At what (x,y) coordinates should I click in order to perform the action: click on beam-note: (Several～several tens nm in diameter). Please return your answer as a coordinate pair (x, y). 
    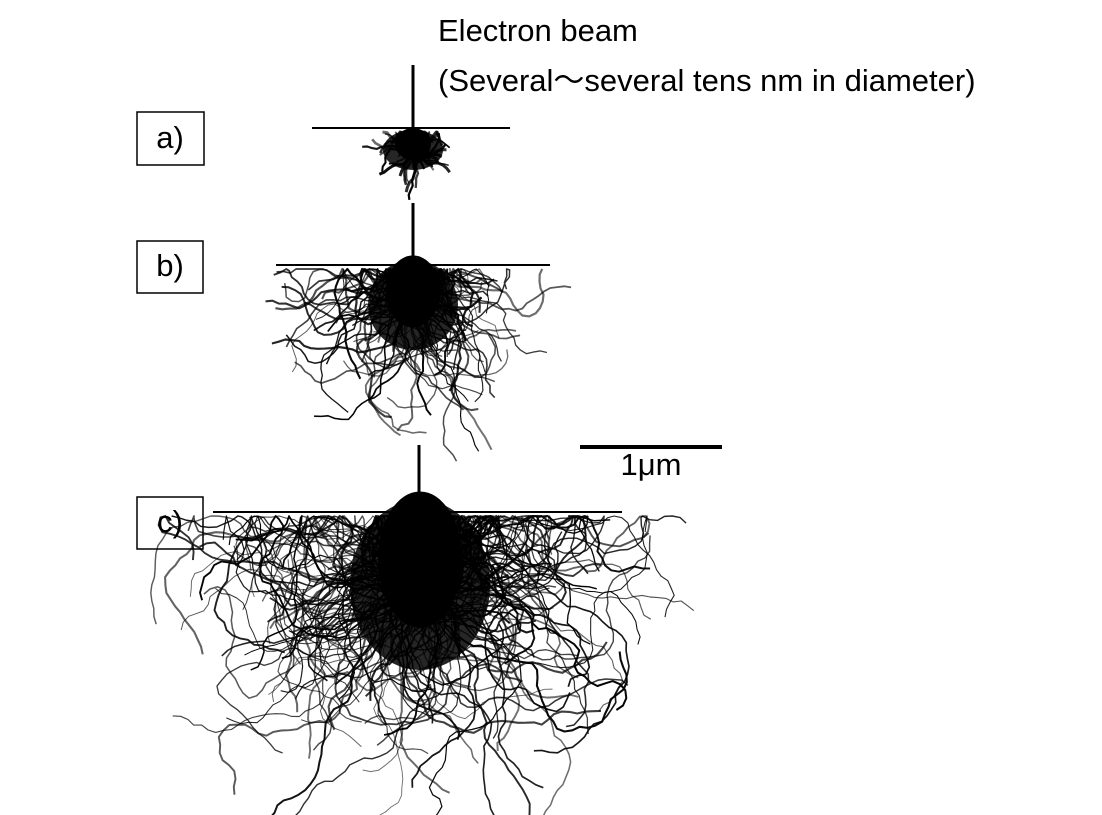
    Looking at the image, I should click on (707, 80).